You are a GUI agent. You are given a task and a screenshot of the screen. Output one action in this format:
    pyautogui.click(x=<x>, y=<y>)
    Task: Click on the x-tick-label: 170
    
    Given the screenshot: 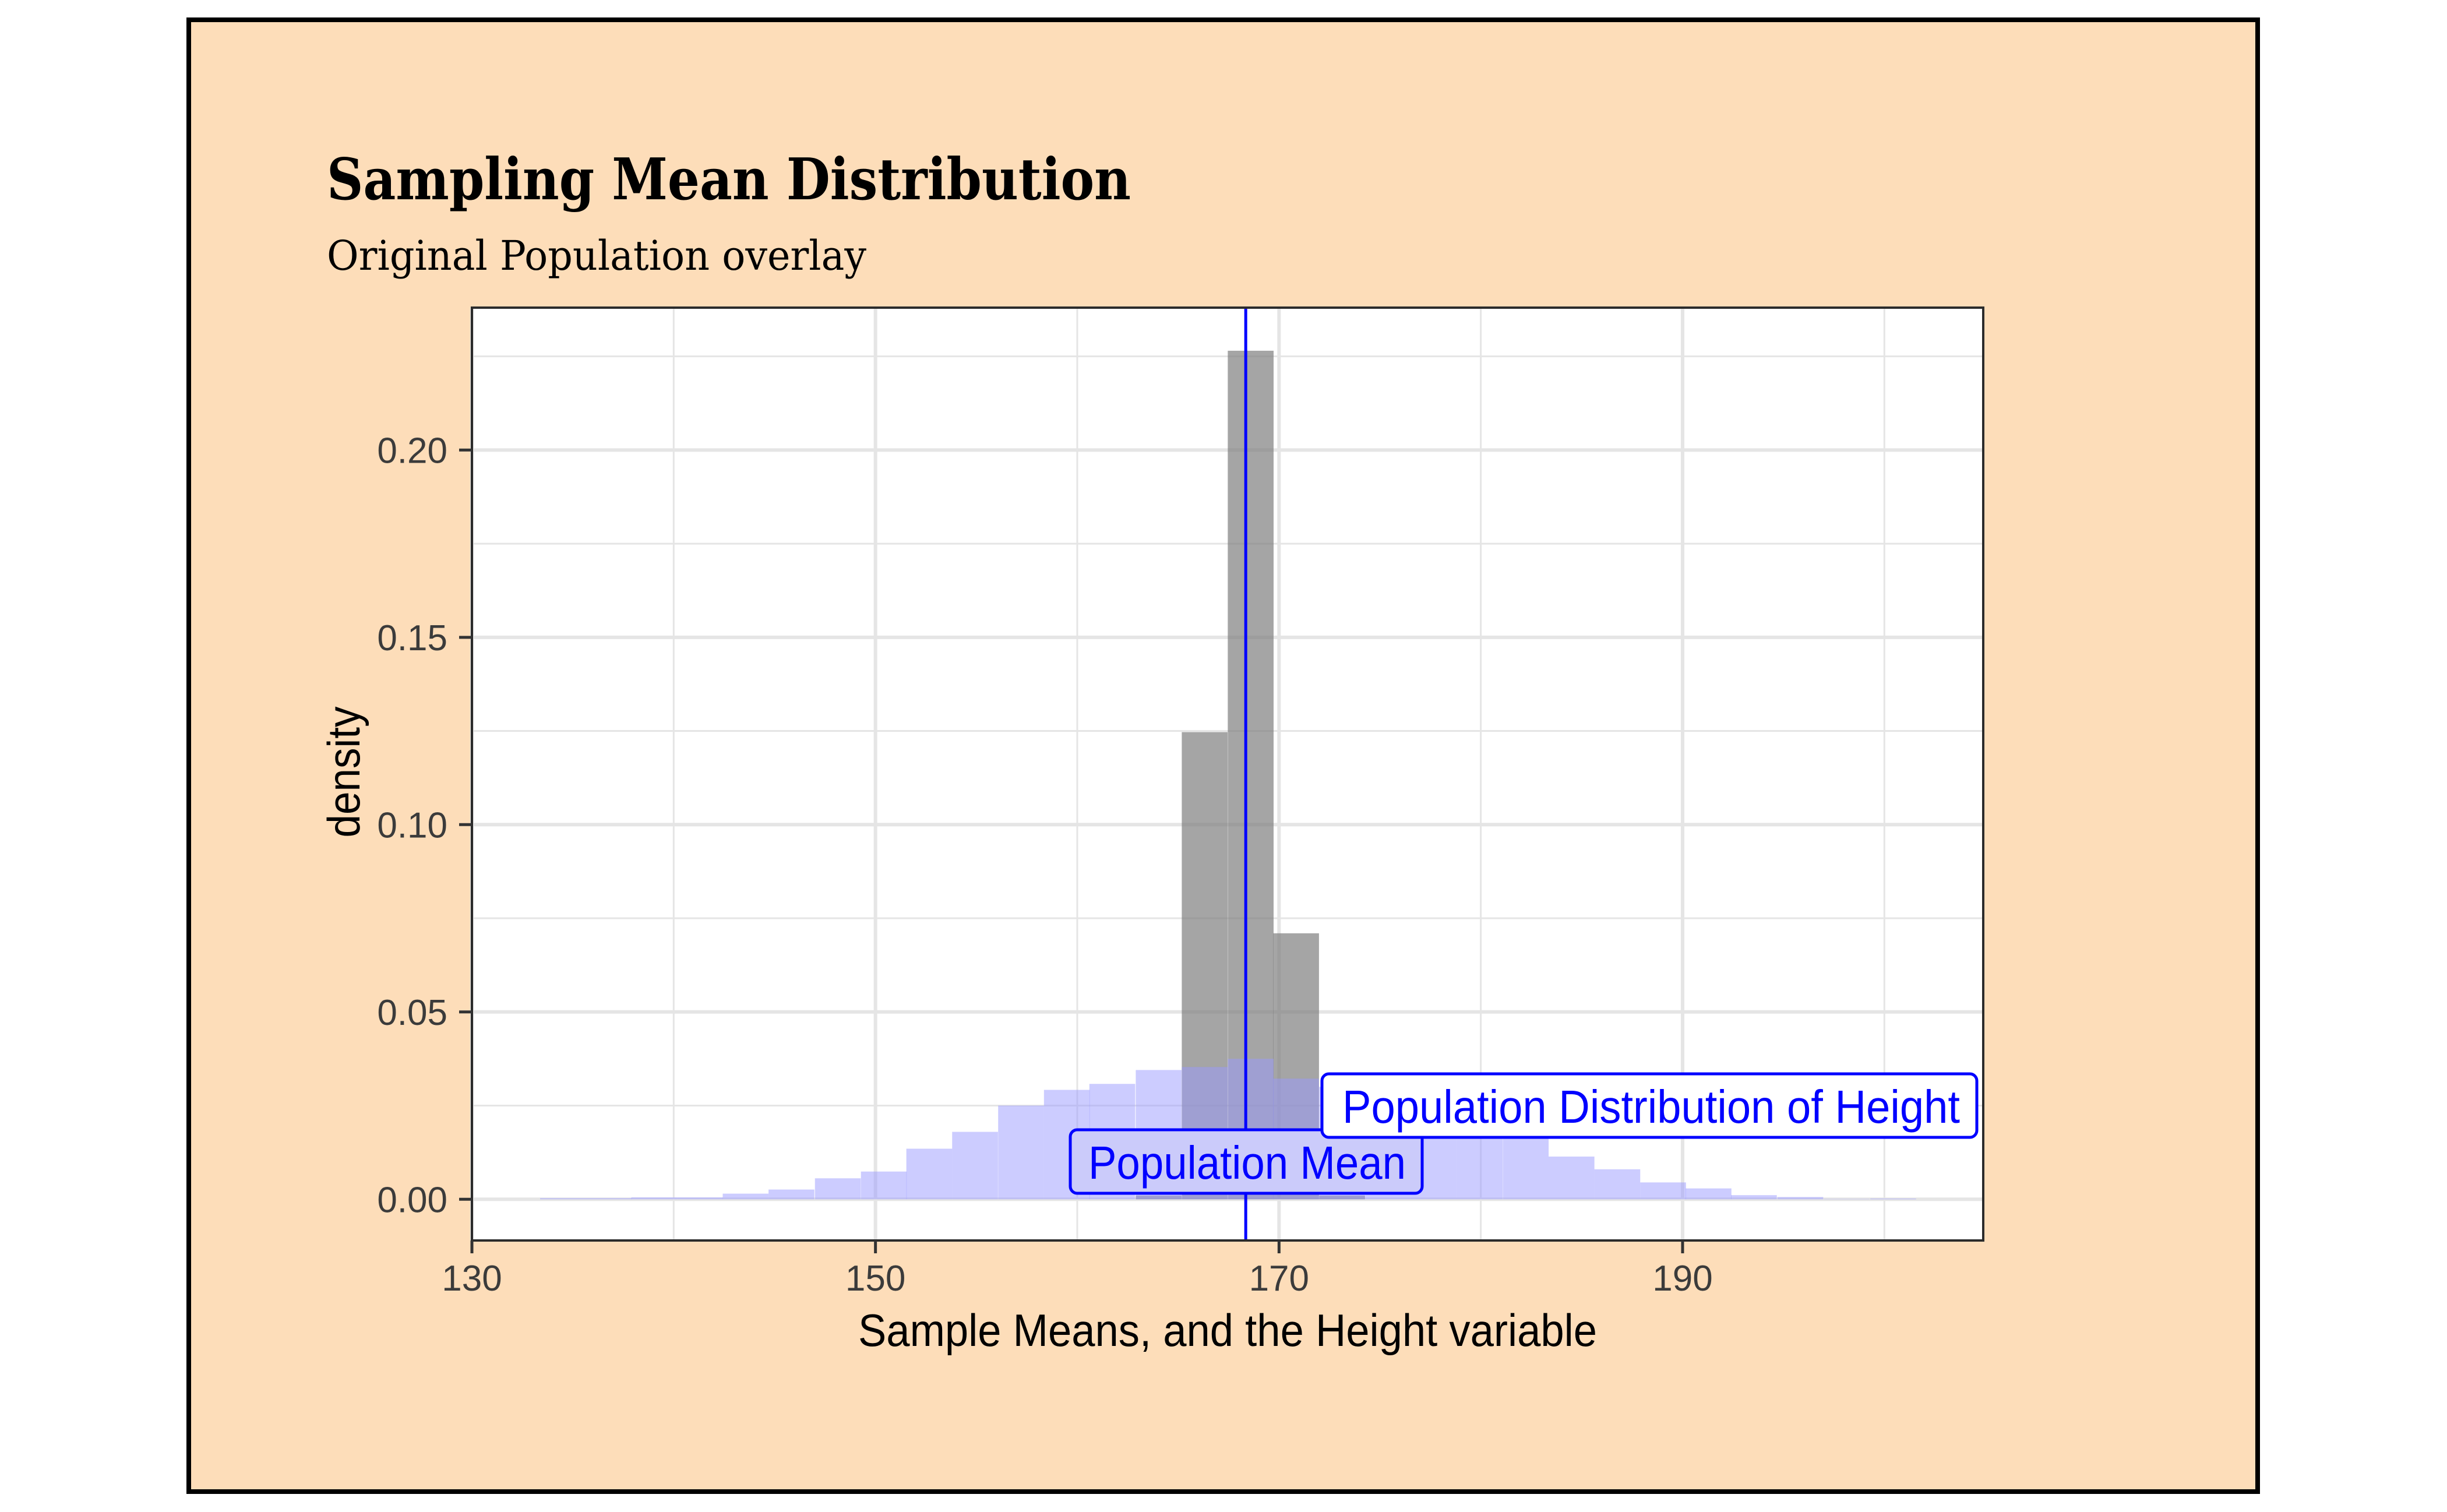 What is the action you would take?
    pyautogui.click(x=1279, y=1279)
    